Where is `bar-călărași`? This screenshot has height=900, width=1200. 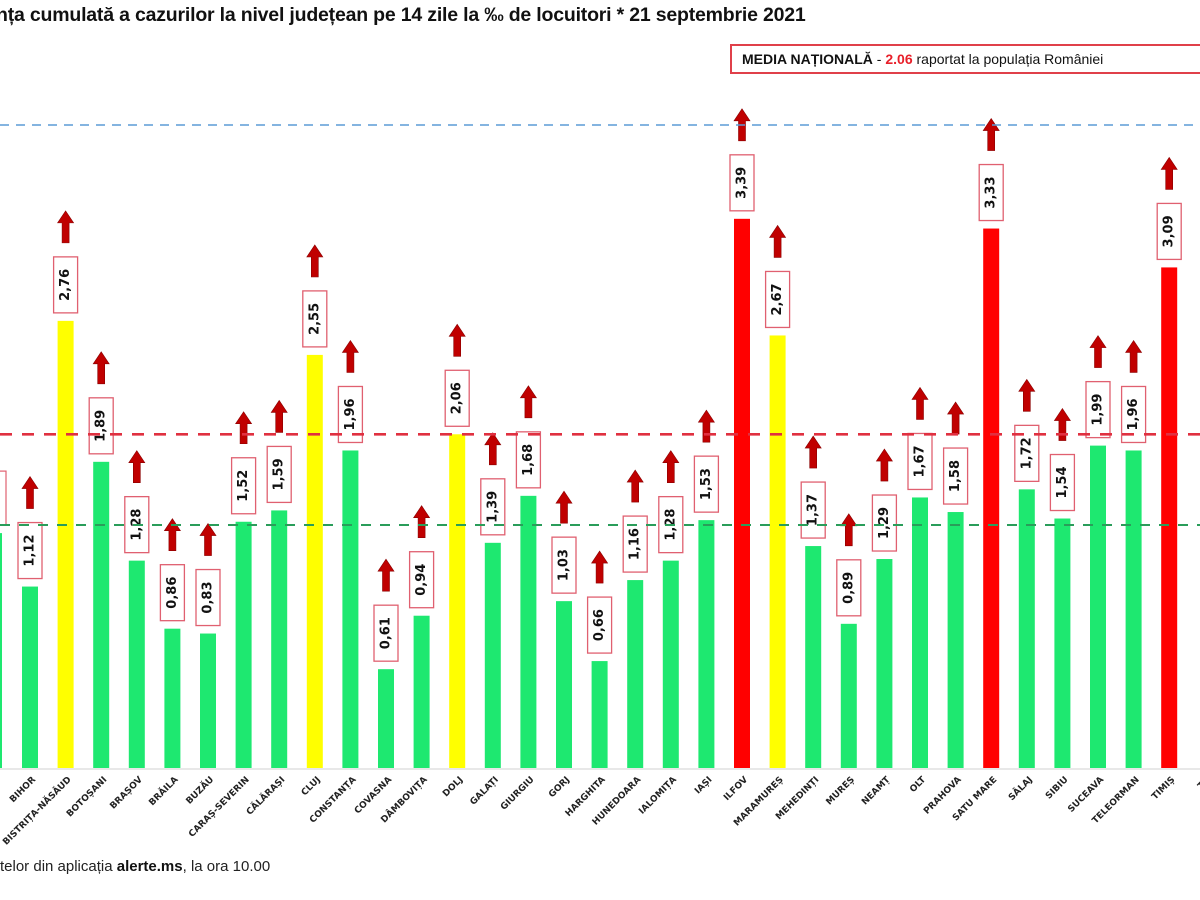
bar-călărași is located at coordinates (279, 639).